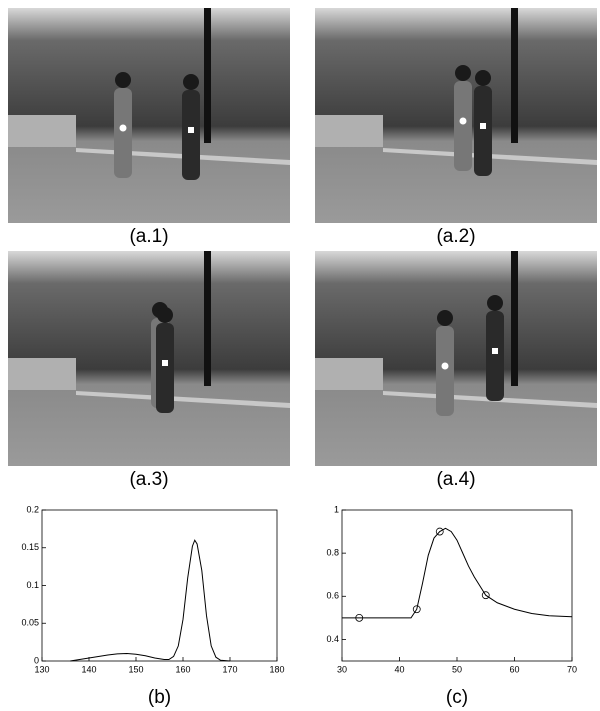  What do you see at coordinates (183, 399) in the screenshot?
I see `curb` at bounding box center [183, 399].